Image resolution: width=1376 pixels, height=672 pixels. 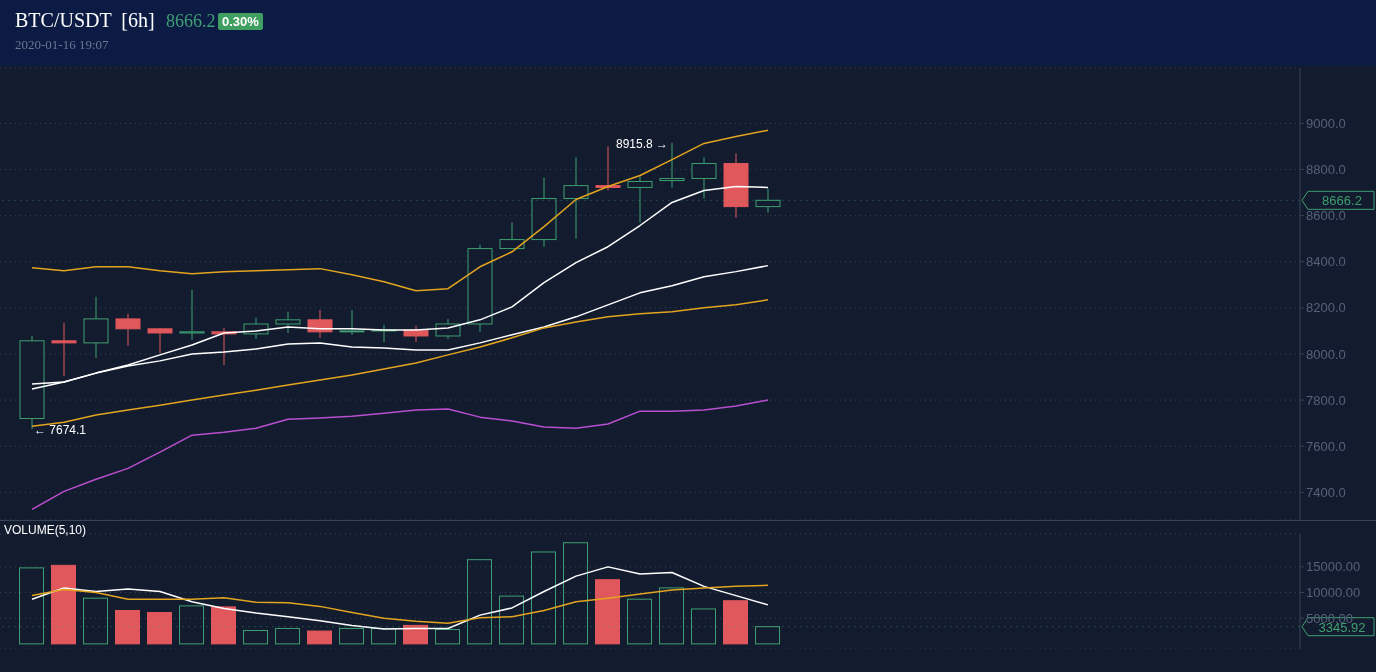 I want to click on chart-title: BTC/USDT [6h], so click(x=85, y=20).